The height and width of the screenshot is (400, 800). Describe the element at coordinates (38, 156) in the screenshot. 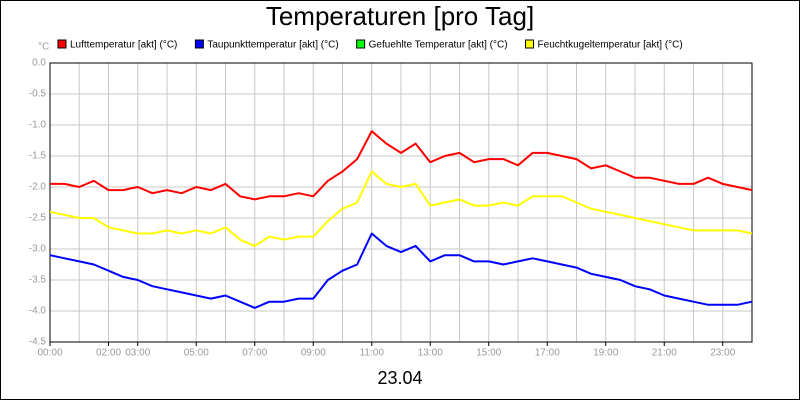

I see `y-tick-label: -1.5` at that location.